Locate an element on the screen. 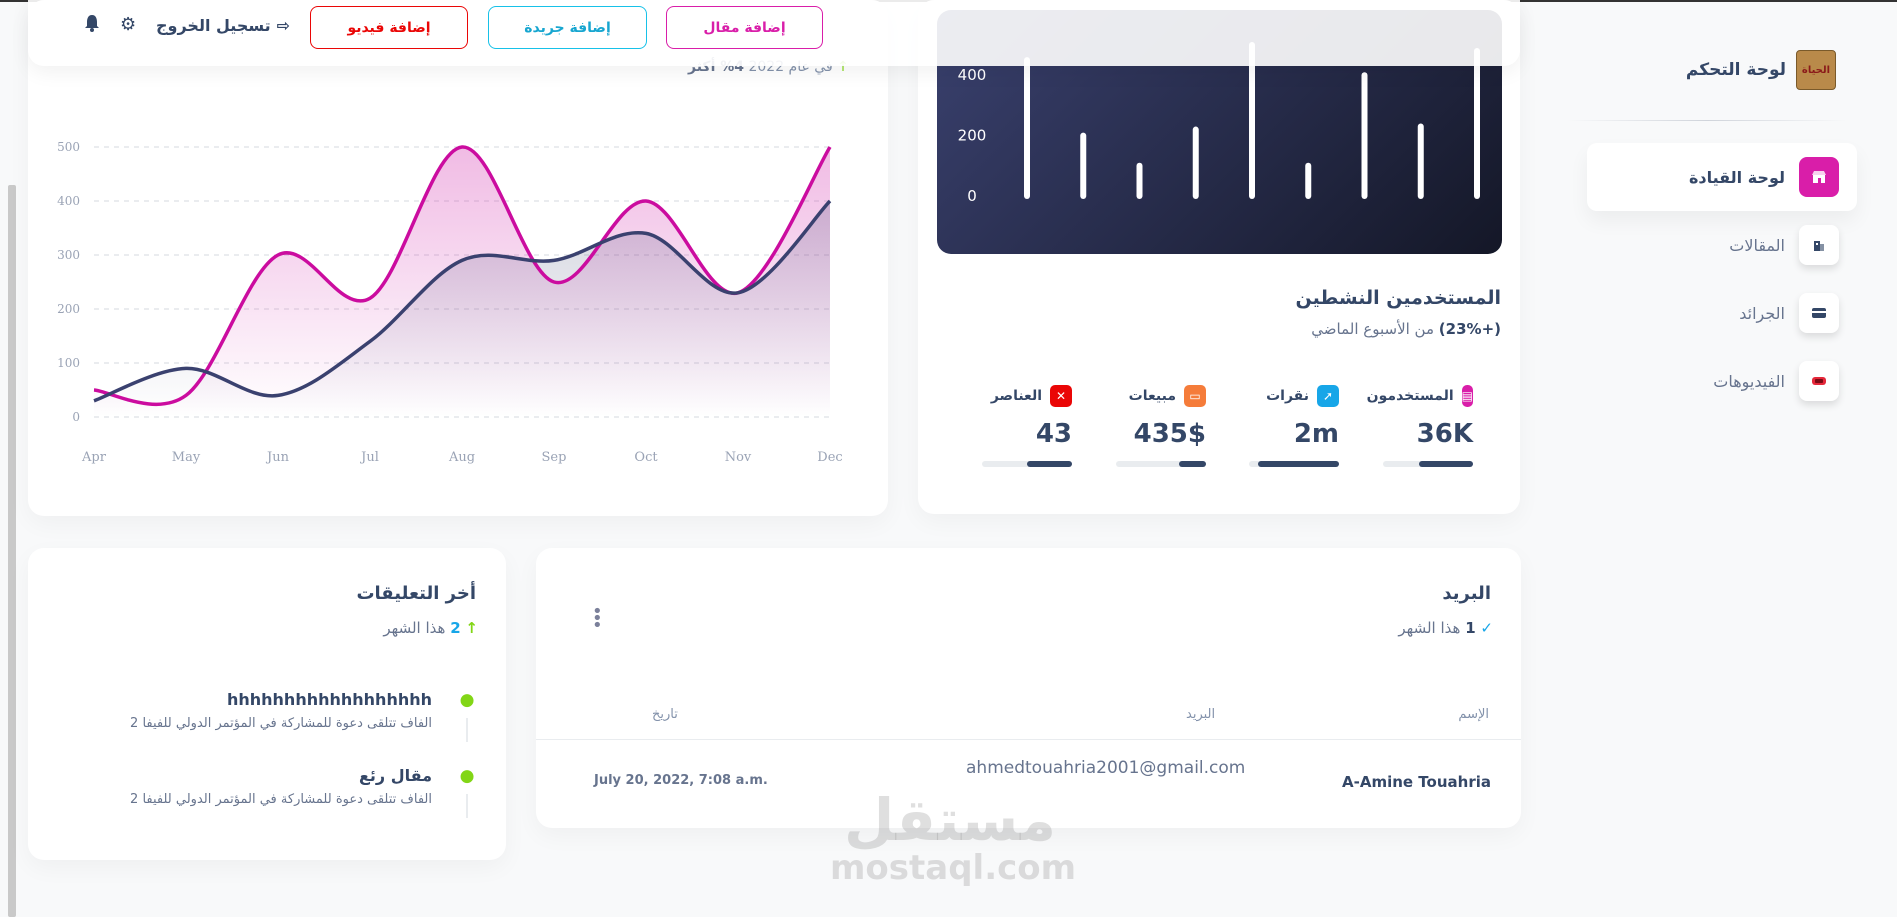 This screenshot has height=917, width=1897. mail-count: 1 is located at coordinates (1470, 628).